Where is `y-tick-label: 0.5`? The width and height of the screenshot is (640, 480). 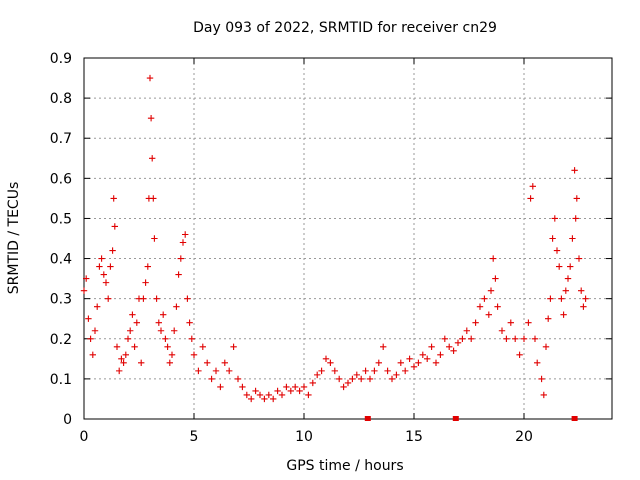
y-tick-label: 0.5 is located at coordinates (61, 219).